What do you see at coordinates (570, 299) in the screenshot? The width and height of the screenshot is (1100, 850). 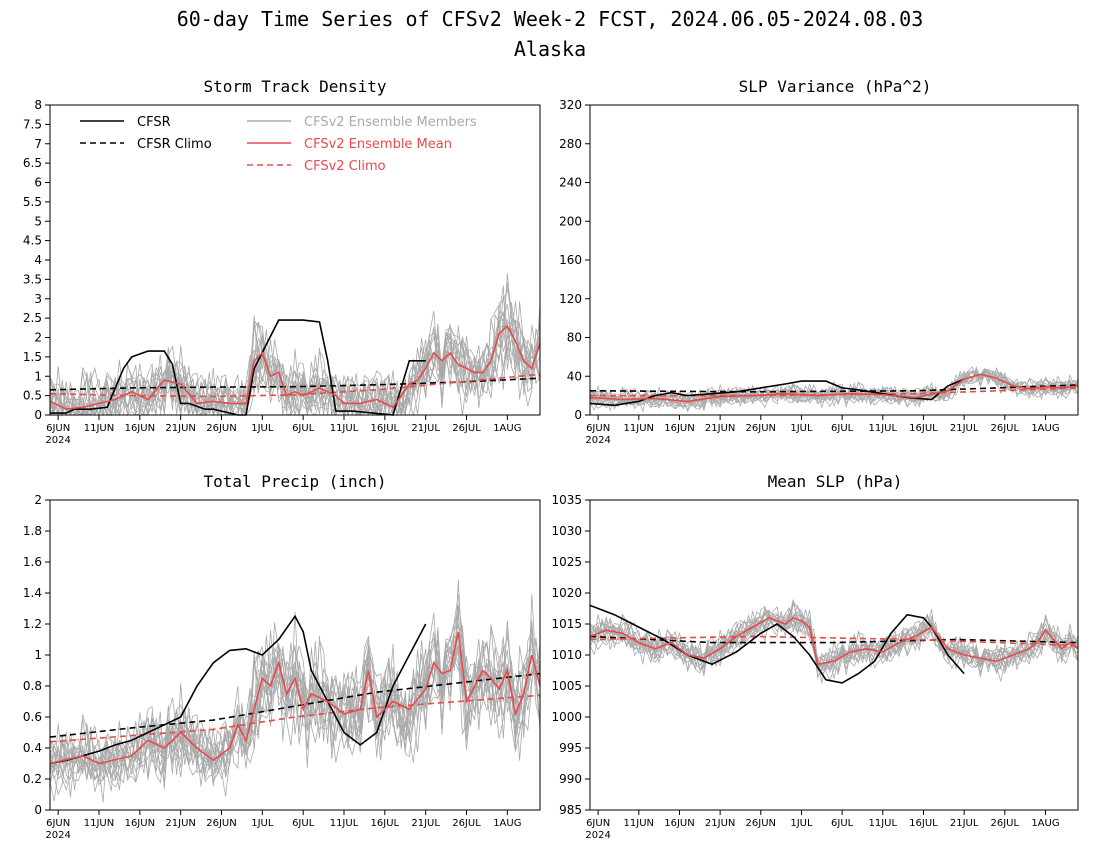 I see `y-tick-label: 120` at bounding box center [570, 299].